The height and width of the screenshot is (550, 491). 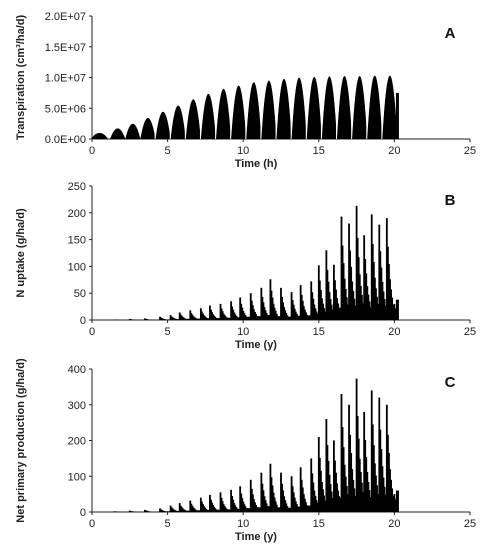 I want to click on panel-c-y-axis-label: Net primary production (g/ha/d), so click(x=21, y=440).